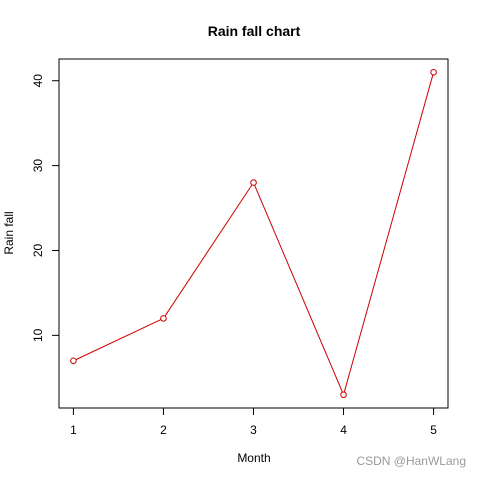 This screenshot has height=480, width=480. I want to click on watermark: CSDN @HanWLang, so click(411, 461).